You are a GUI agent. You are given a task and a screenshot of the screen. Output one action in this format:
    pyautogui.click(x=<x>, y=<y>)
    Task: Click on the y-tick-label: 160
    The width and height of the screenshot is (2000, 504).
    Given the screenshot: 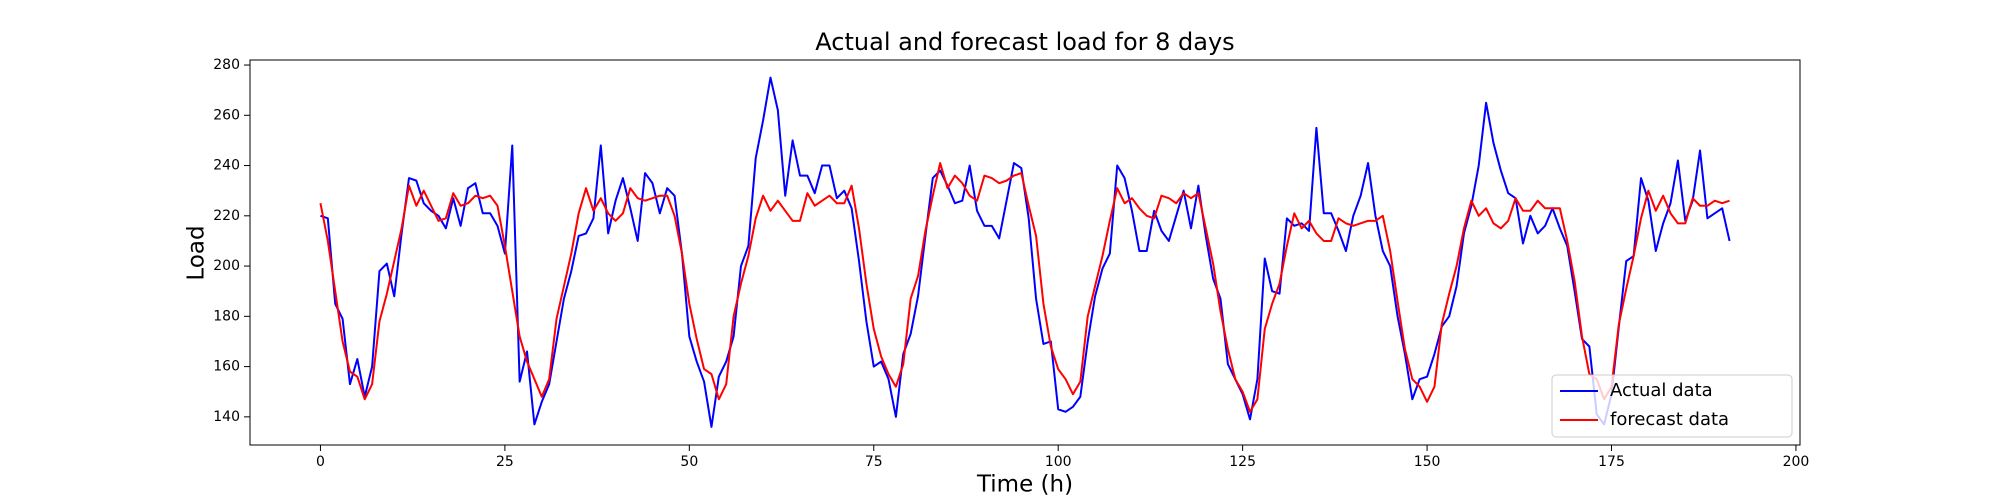 What is the action you would take?
    pyautogui.click(x=226, y=367)
    